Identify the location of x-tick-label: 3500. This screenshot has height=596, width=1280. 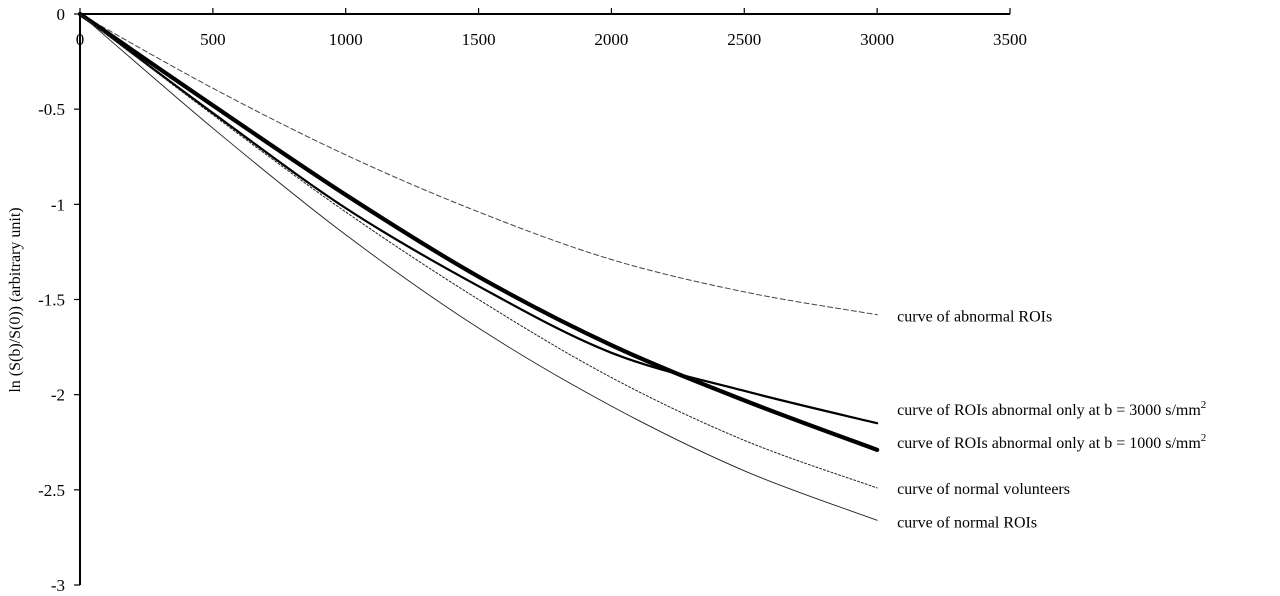
(1010, 39).